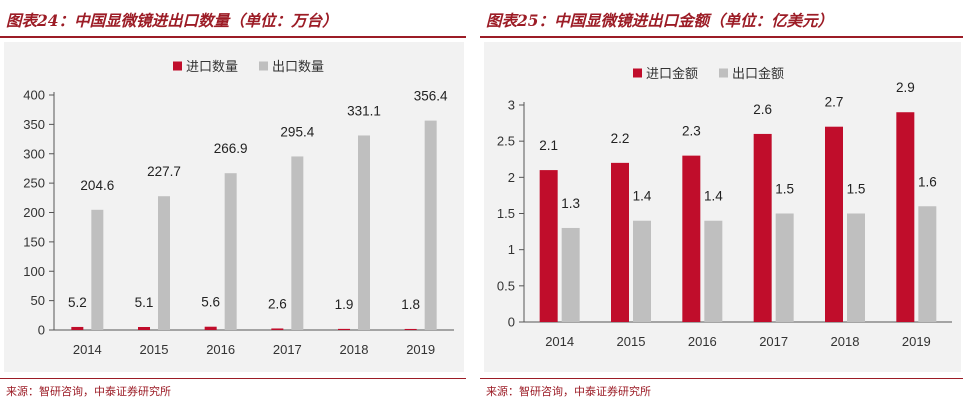 Image resolution: width=967 pixels, height=408 pixels. I want to click on y-tick-label: 3, so click(511, 105).